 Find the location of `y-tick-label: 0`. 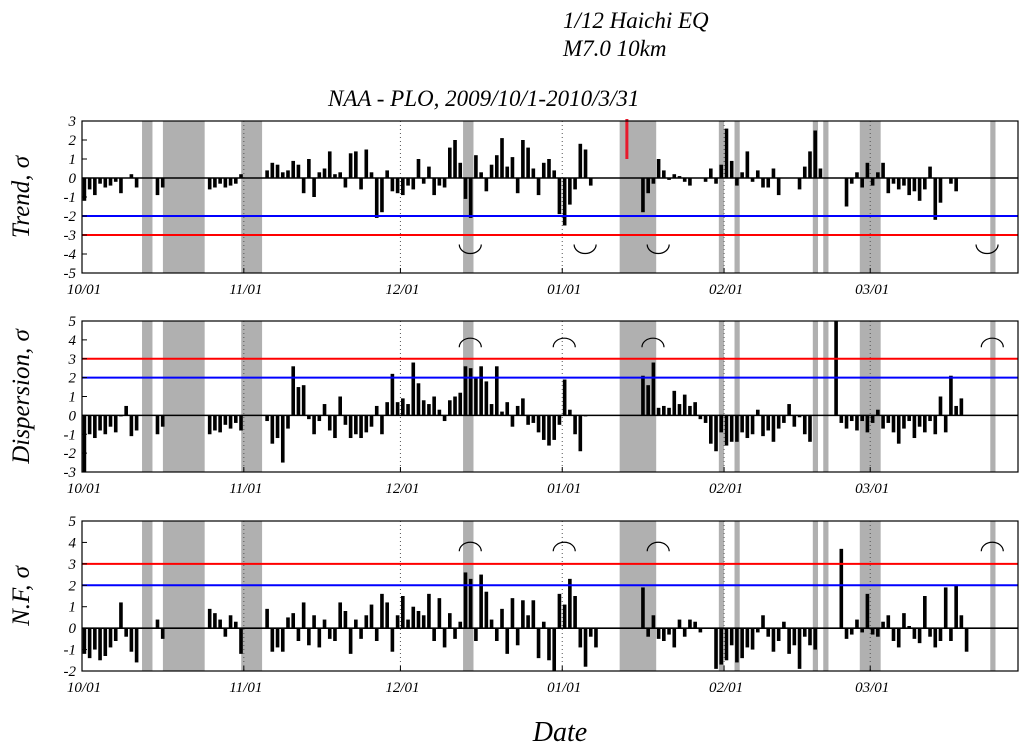

y-tick-label: 0 is located at coordinates (73, 416).